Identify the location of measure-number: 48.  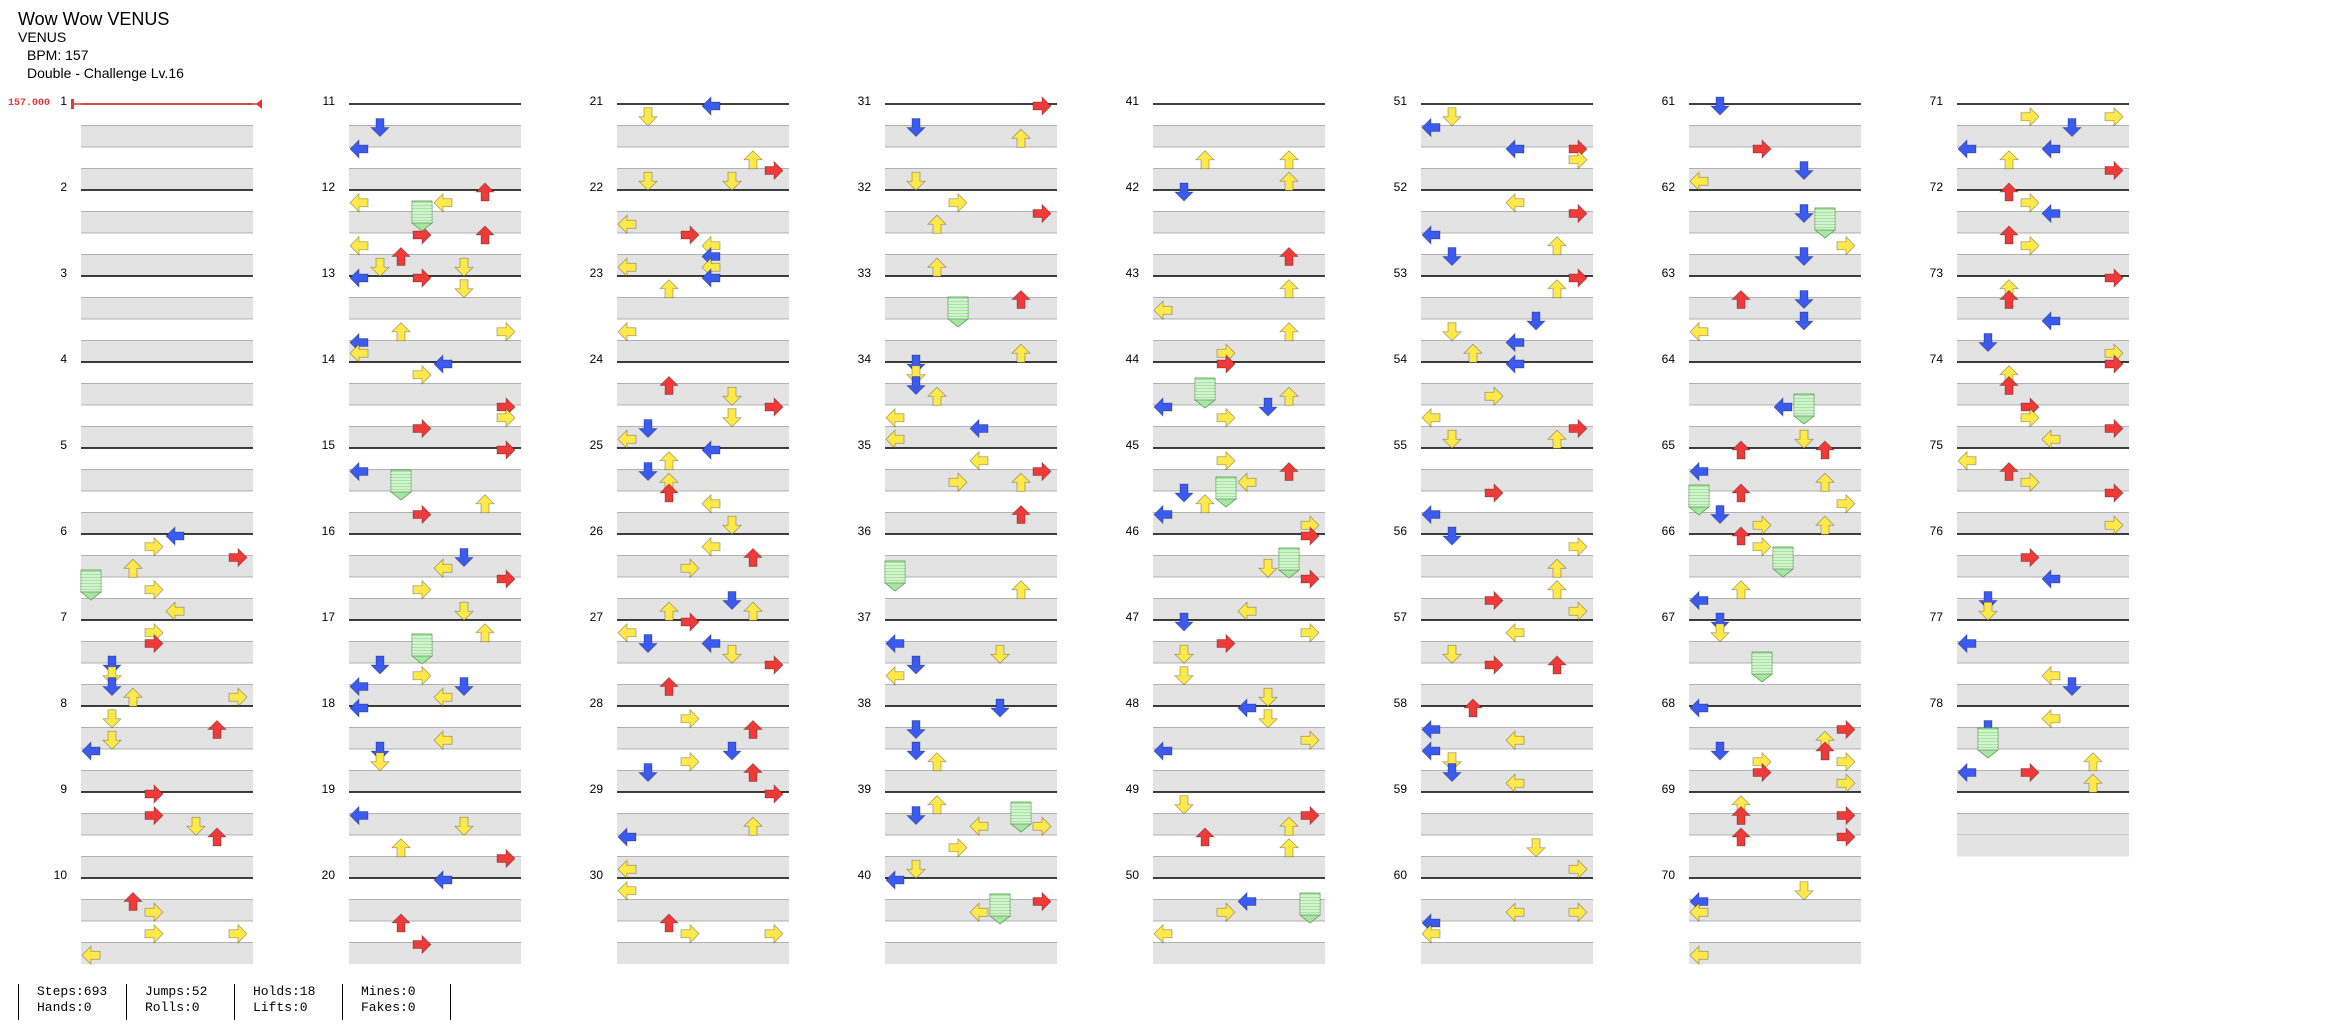
(1133, 703).